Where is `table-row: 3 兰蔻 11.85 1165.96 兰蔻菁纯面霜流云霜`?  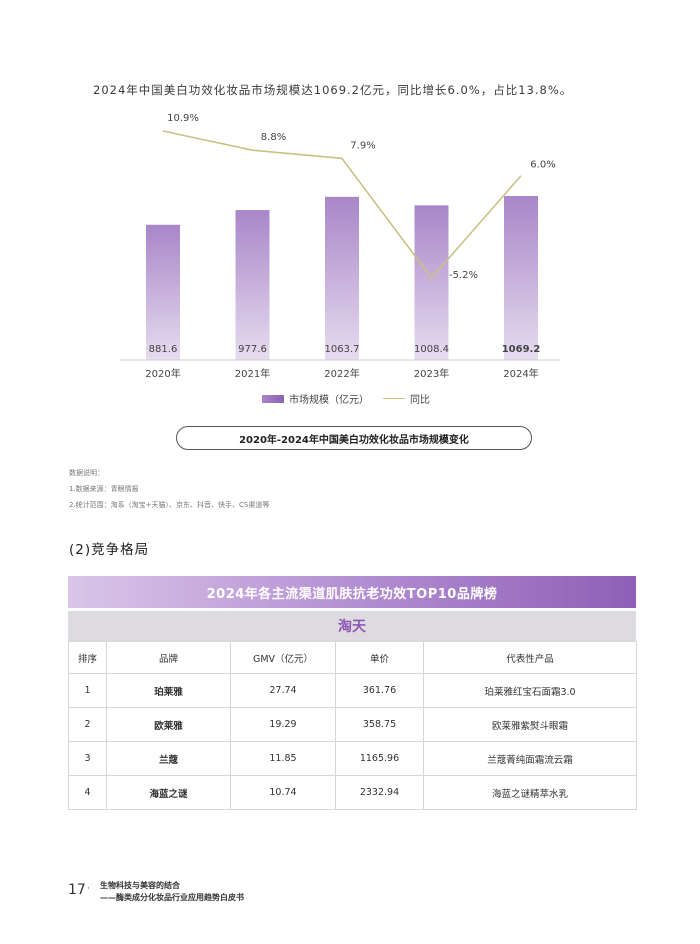 table-row: 3 兰蔻 11.85 1165.96 兰蔻菁纯面霜流云霜 is located at coordinates (352, 758).